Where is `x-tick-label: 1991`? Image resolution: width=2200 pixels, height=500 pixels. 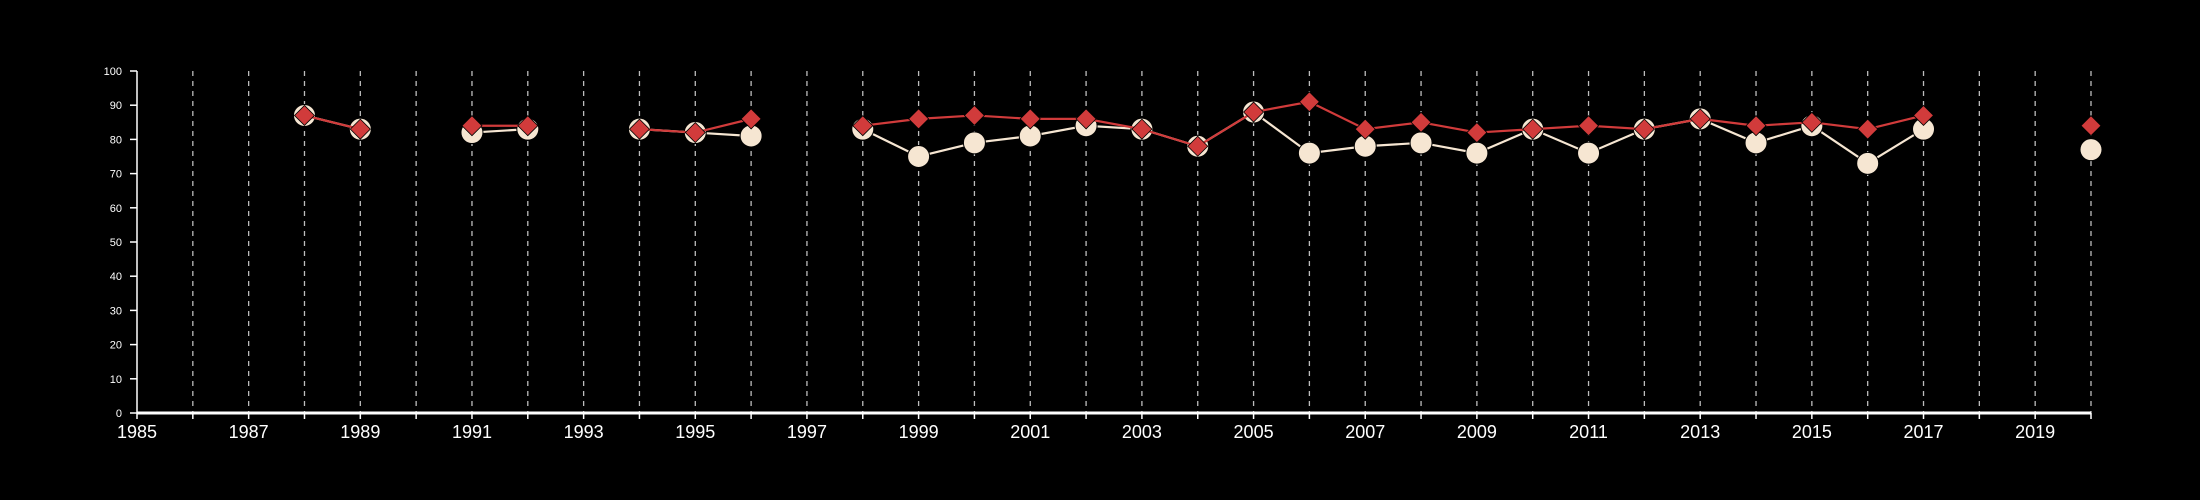
x-tick-label: 1991 is located at coordinates (472, 432).